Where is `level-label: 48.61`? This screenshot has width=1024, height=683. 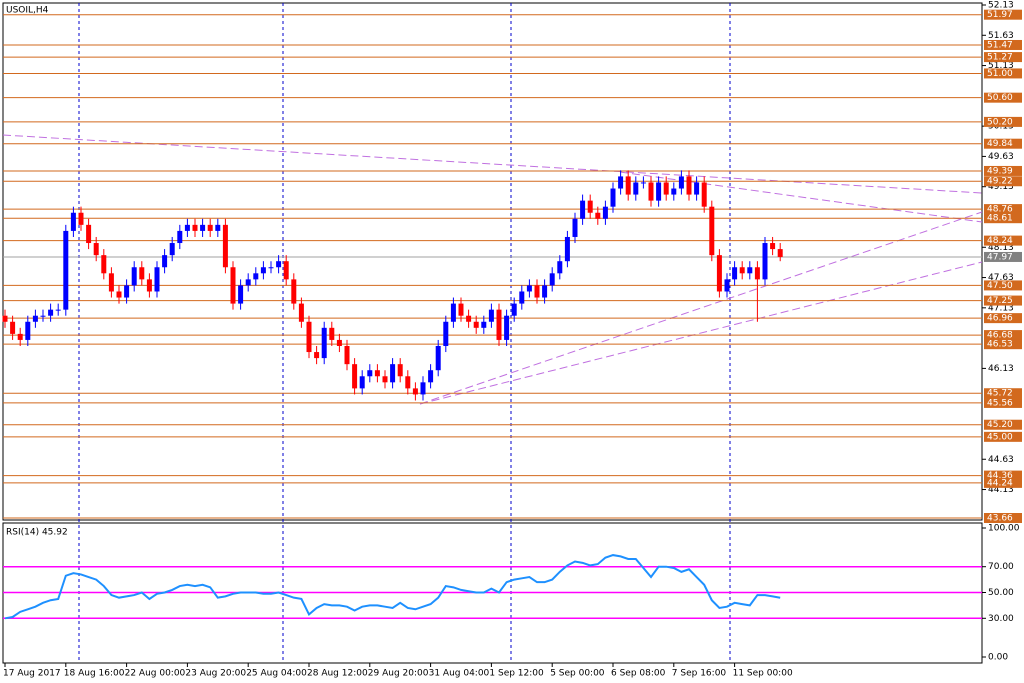 level-label: 48.61 is located at coordinates (1000, 219).